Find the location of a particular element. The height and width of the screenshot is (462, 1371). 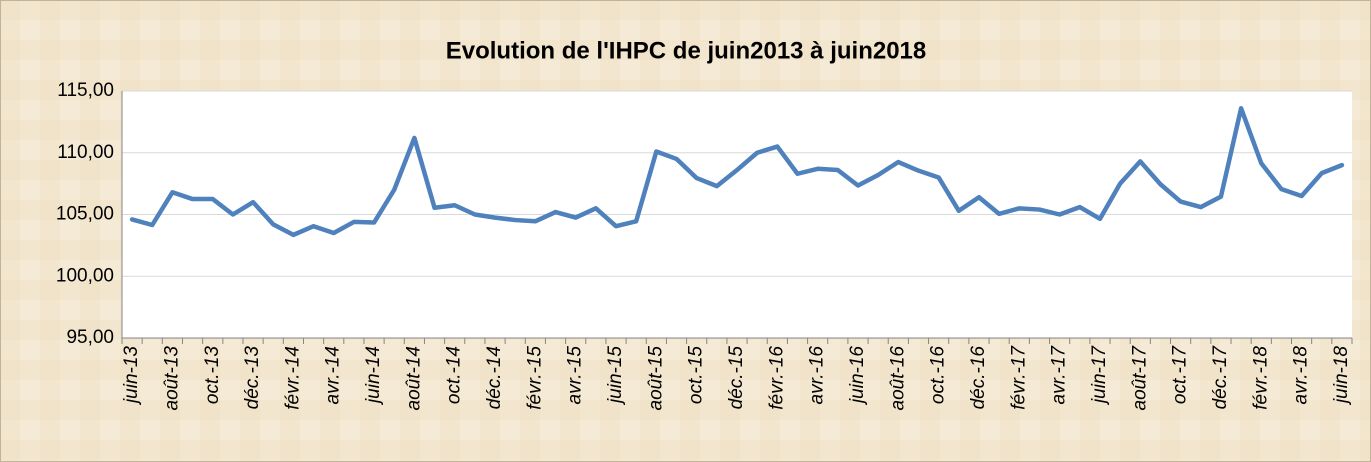

x-tick-label: juin-14 is located at coordinates (373, 376).